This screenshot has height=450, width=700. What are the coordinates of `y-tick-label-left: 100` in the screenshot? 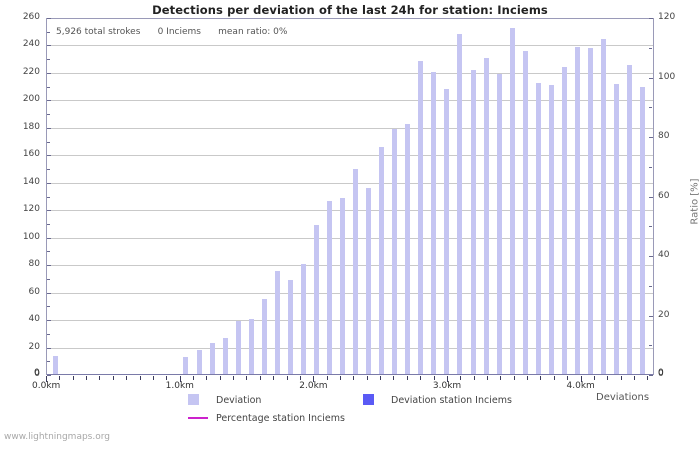 It's located at (31, 236).